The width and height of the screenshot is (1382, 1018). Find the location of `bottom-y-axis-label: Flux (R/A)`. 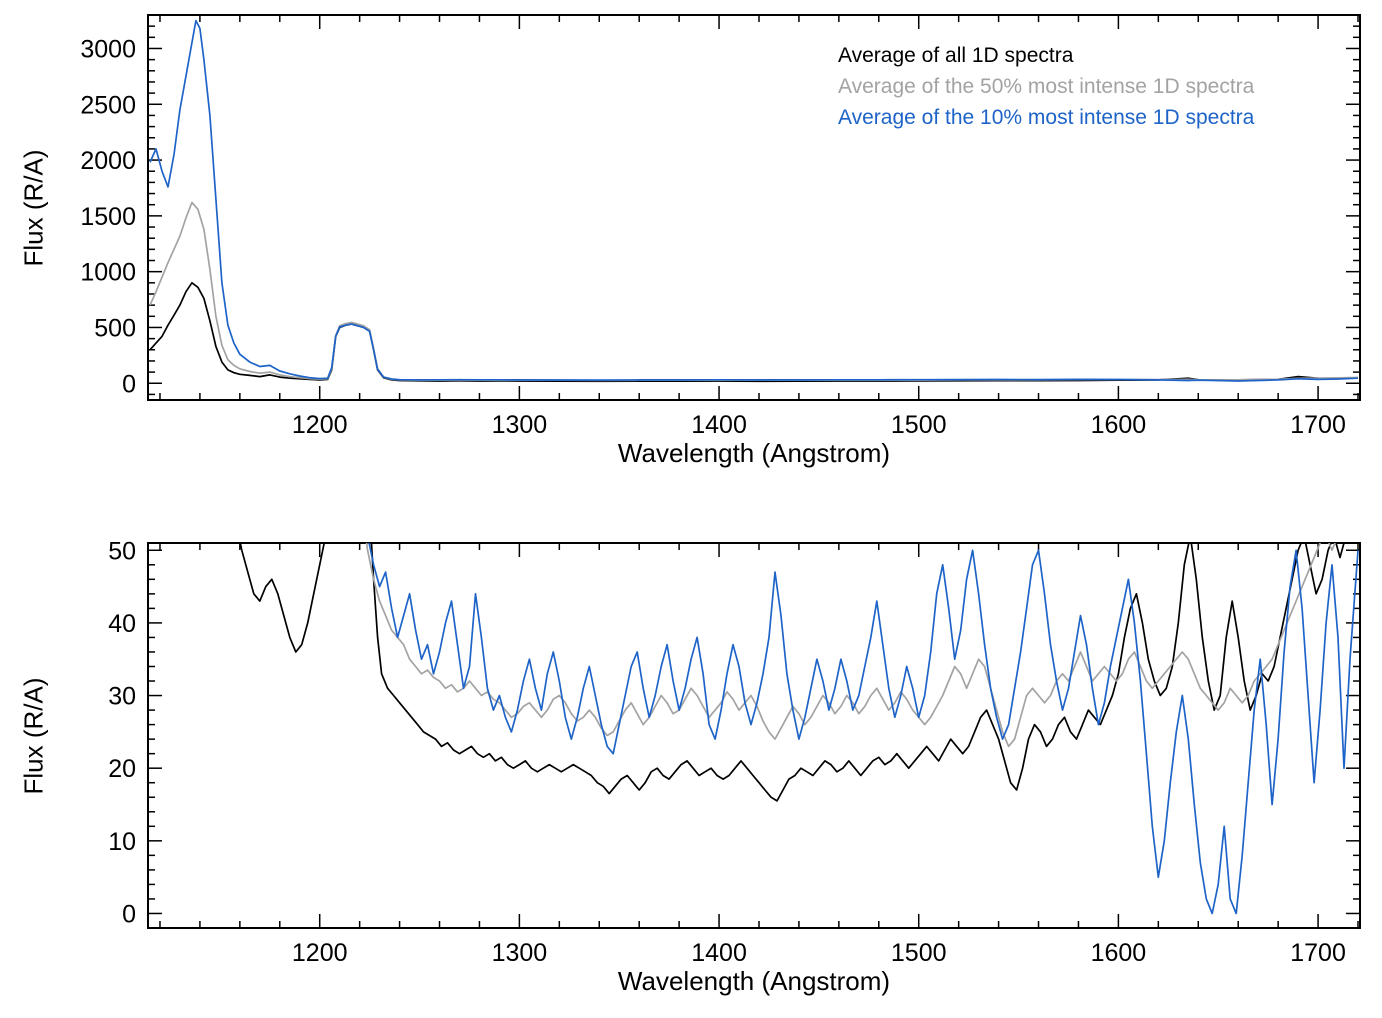

bottom-y-axis-label: Flux (R/A) is located at coordinates (33, 736).